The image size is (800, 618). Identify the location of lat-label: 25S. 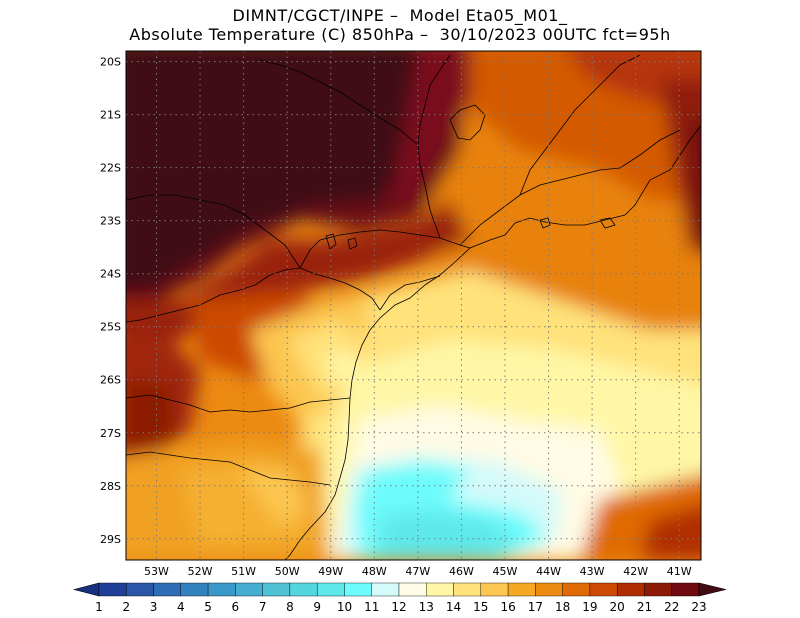
(110, 327).